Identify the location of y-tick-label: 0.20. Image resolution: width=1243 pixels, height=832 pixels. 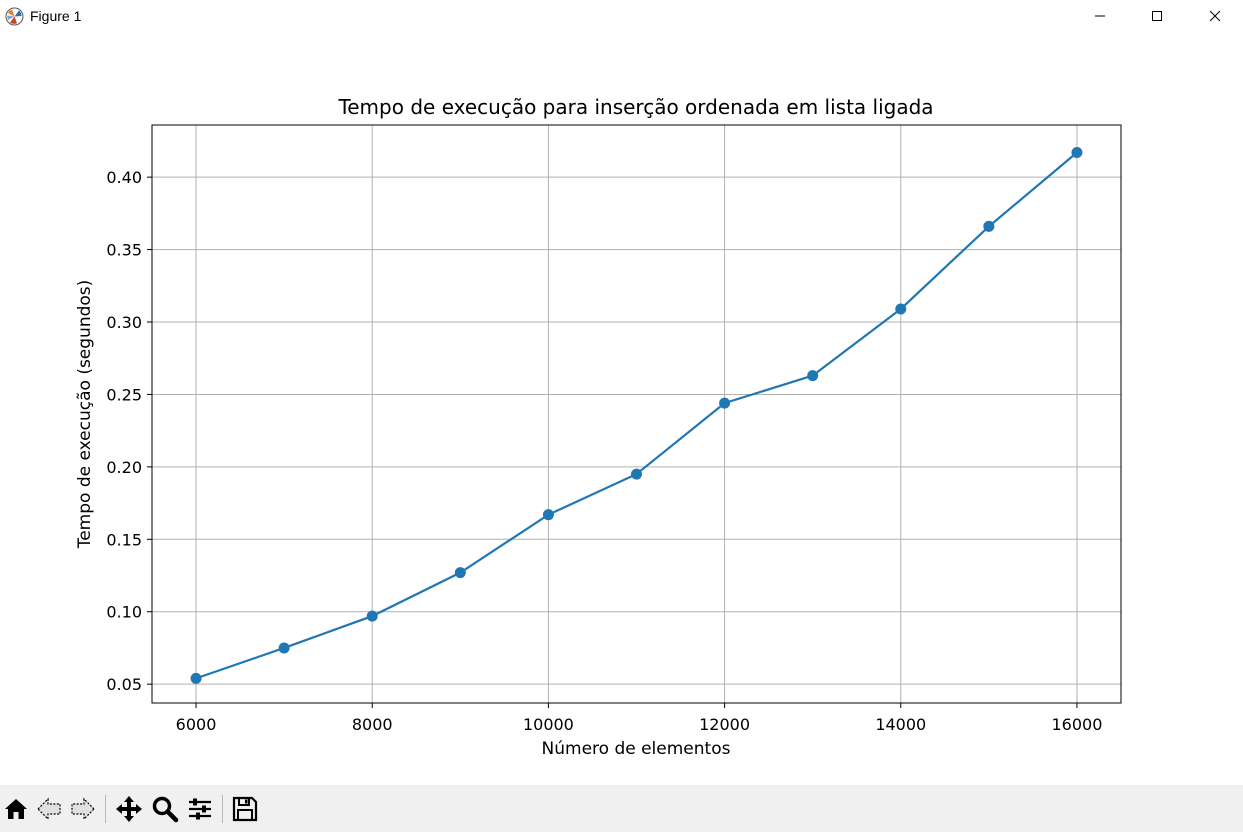
(124, 467).